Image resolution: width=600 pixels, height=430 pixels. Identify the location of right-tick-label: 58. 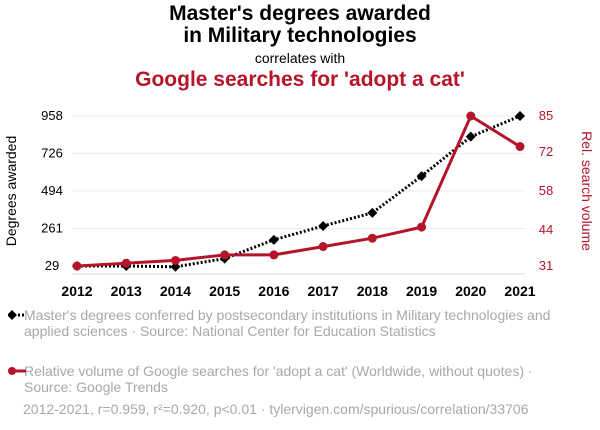
(546, 190).